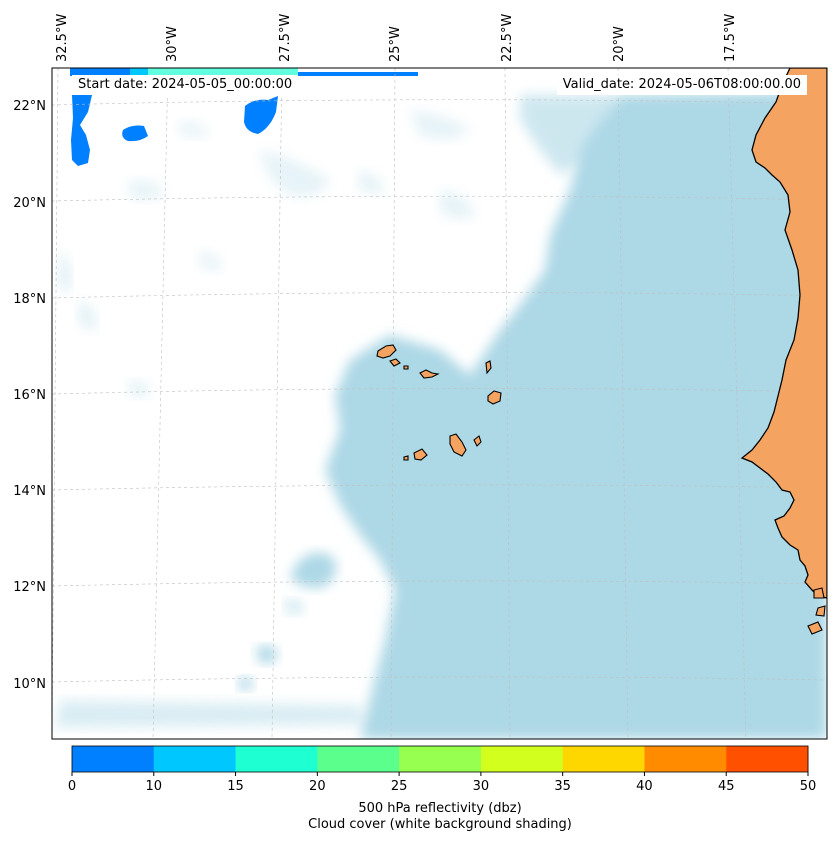 The height and width of the screenshot is (843, 837). What do you see at coordinates (62, 38) in the screenshot?
I see `lon-label: 32.5°W` at bounding box center [62, 38].